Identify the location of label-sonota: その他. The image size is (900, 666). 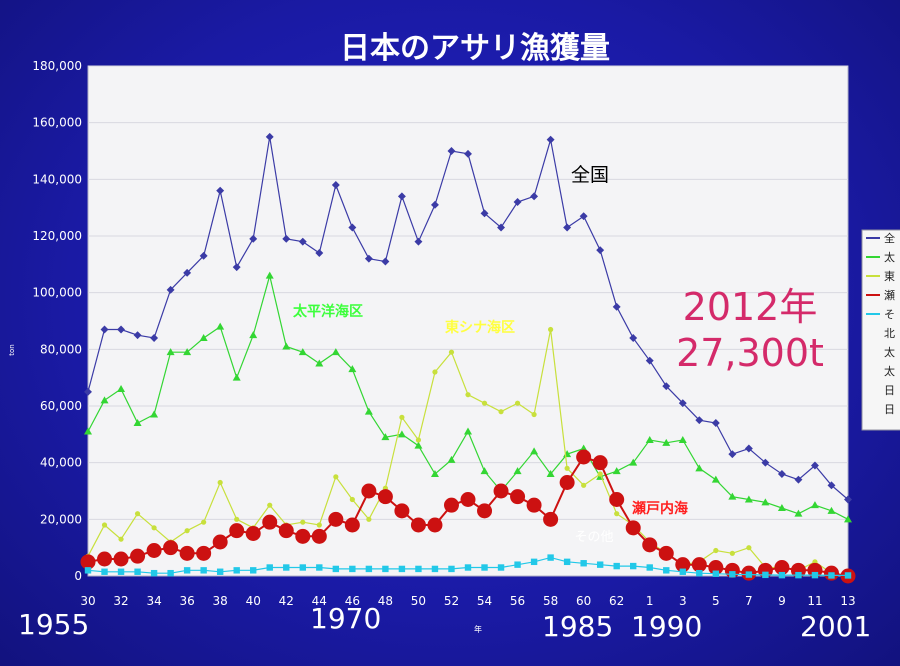
(593, 537).